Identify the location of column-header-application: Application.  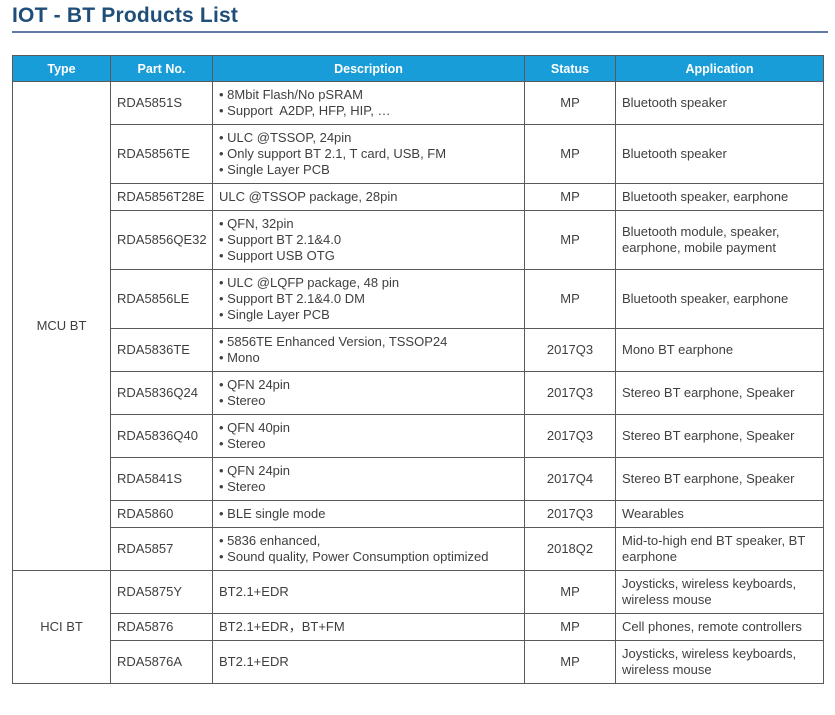
(719, 68).